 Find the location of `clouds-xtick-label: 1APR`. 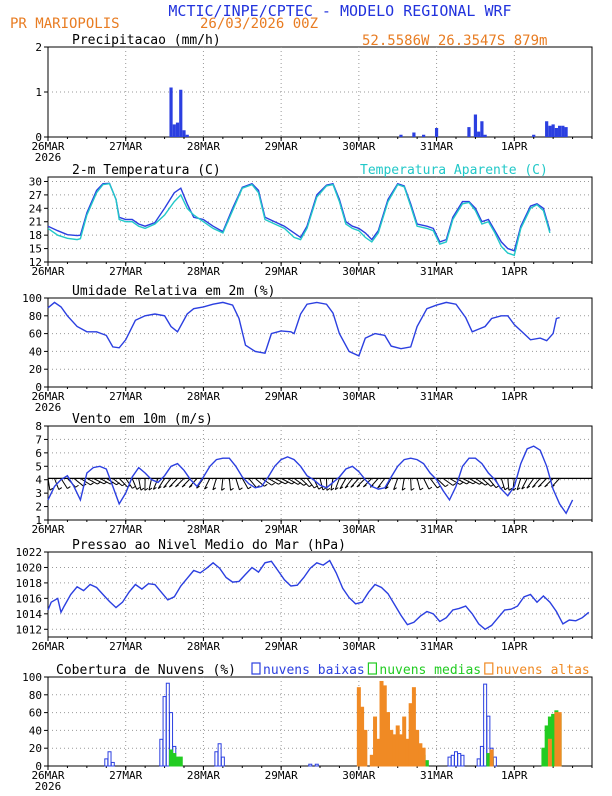

clouds-xtick-label: 1APR is located at coordinates (514, 775).